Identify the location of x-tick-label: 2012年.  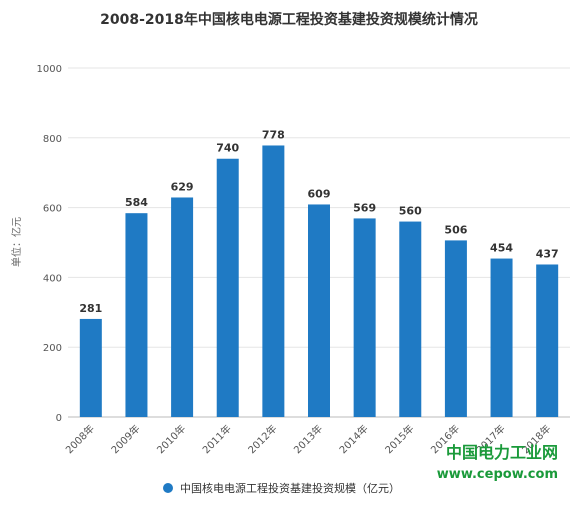
(262, 439).